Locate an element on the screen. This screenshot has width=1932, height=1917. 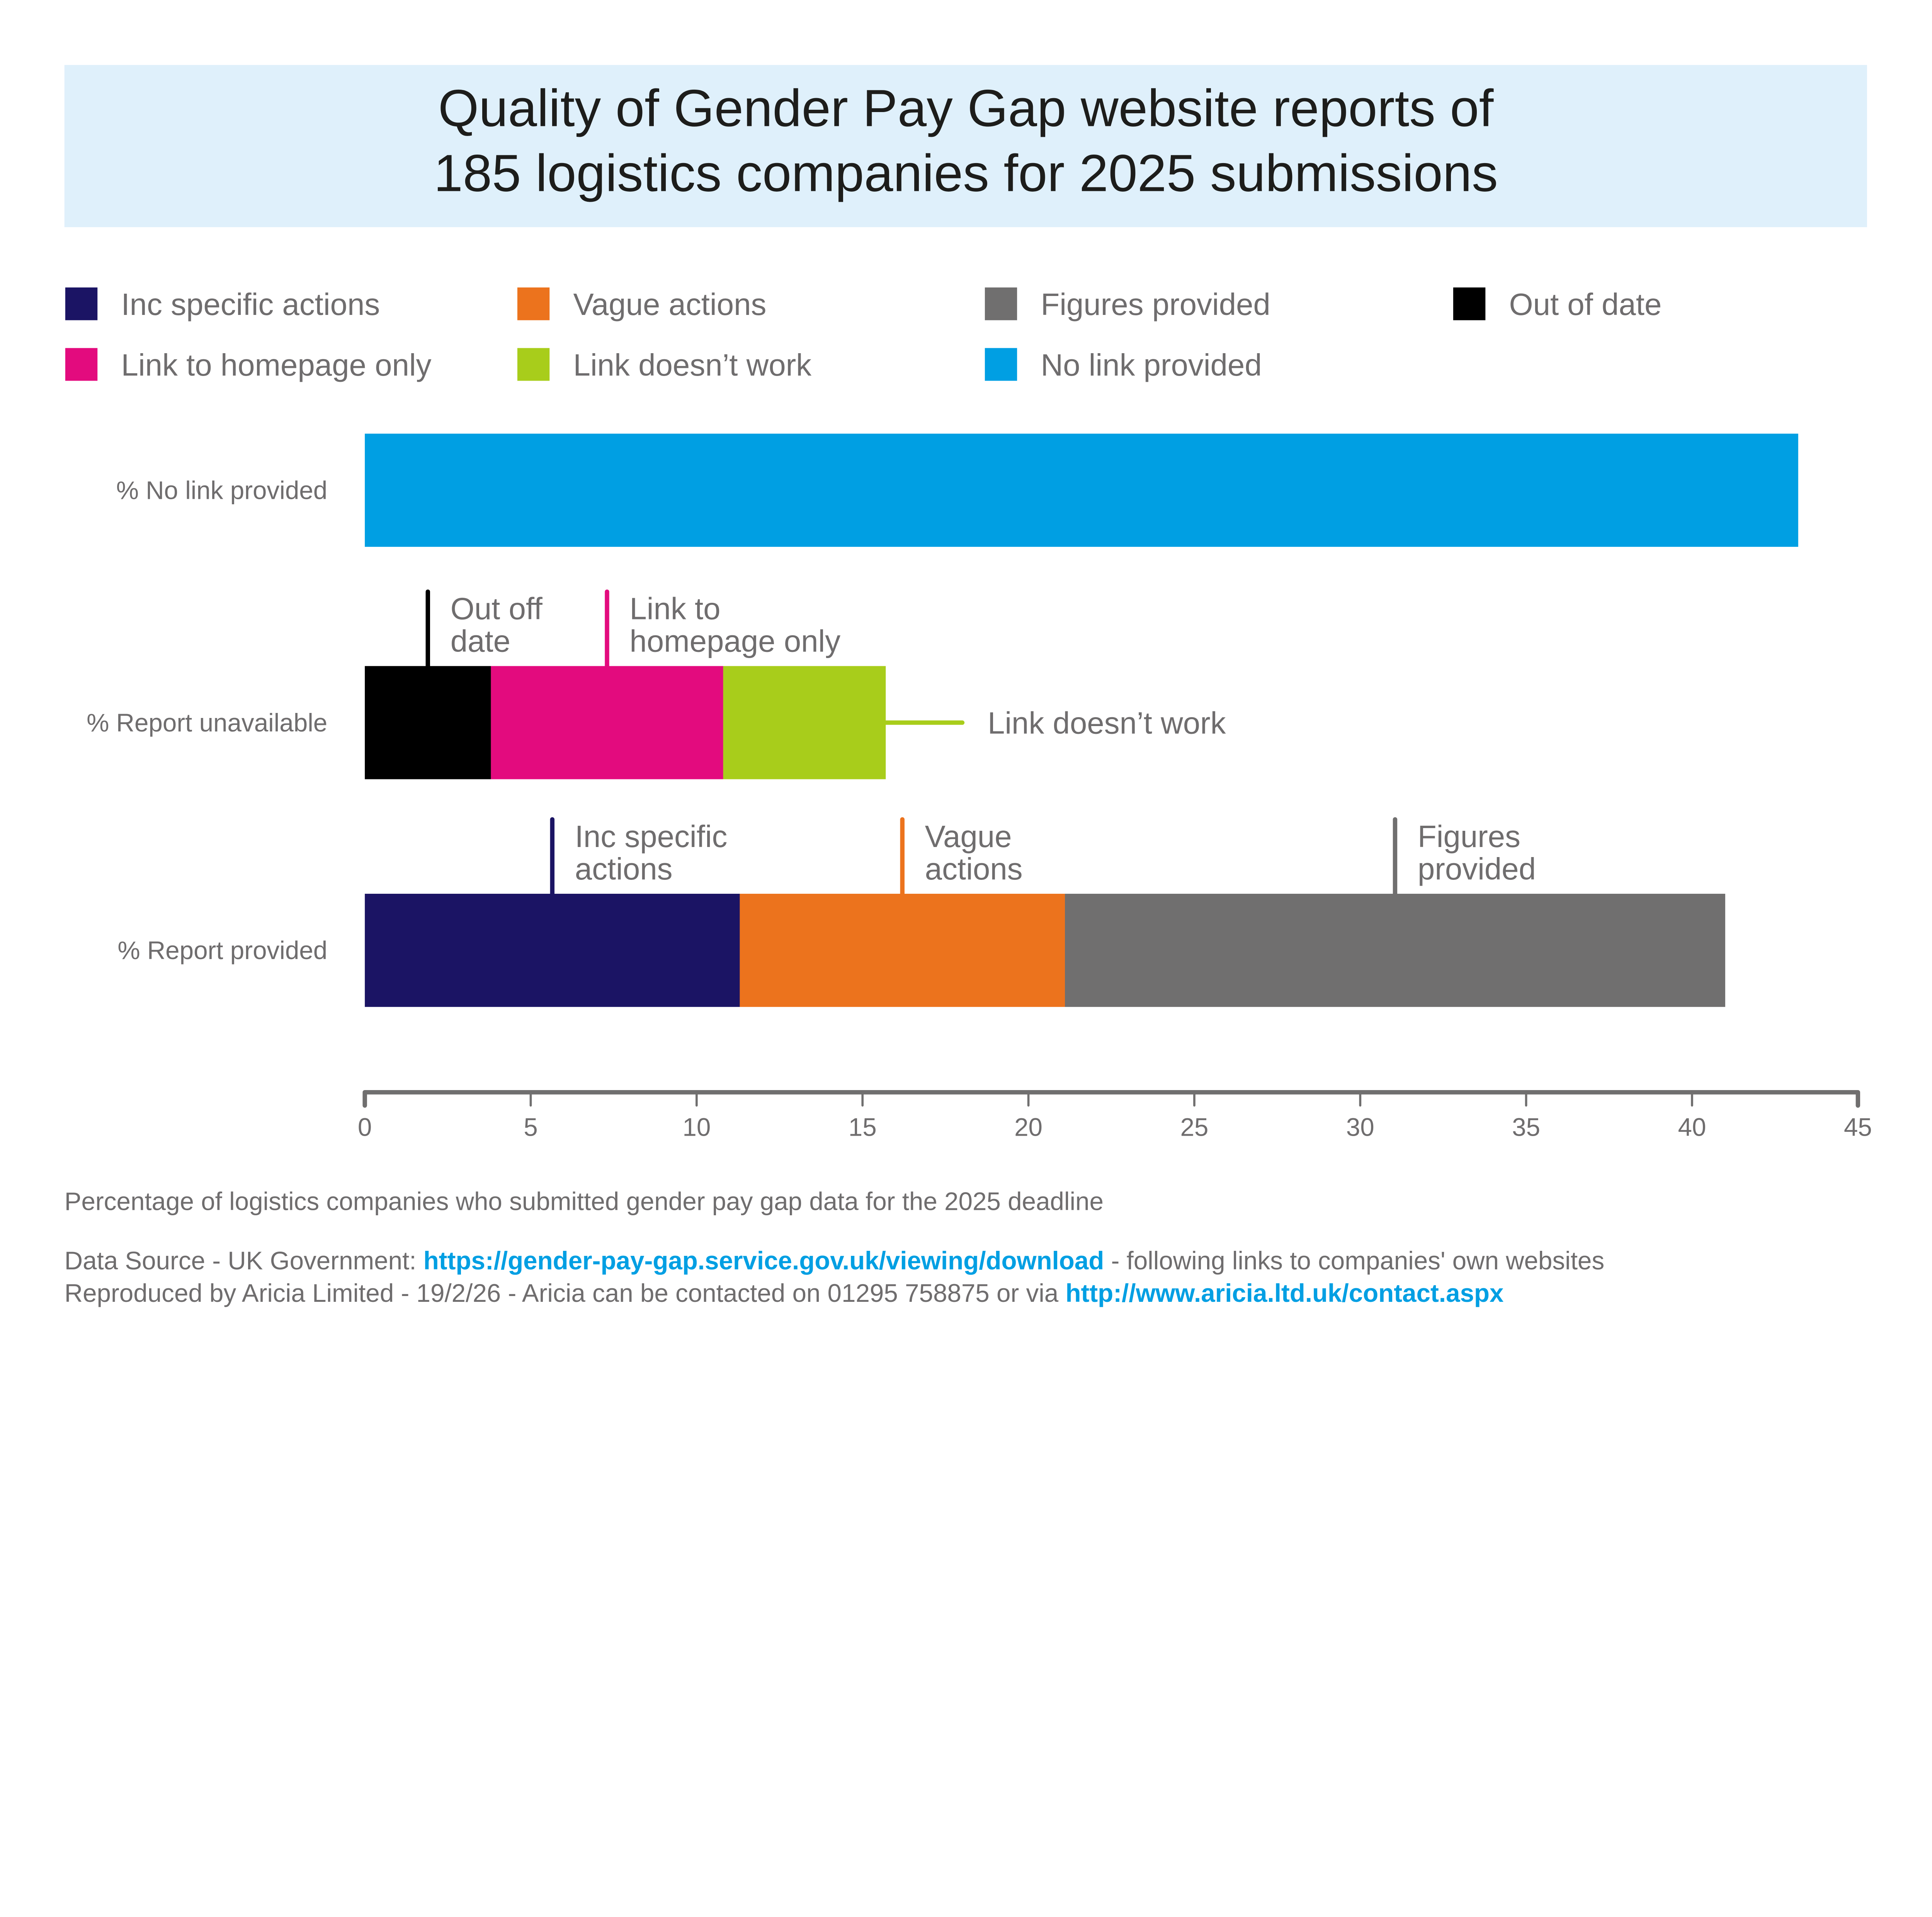
annotation-label: Figures is located at coordinates (1469, 837).